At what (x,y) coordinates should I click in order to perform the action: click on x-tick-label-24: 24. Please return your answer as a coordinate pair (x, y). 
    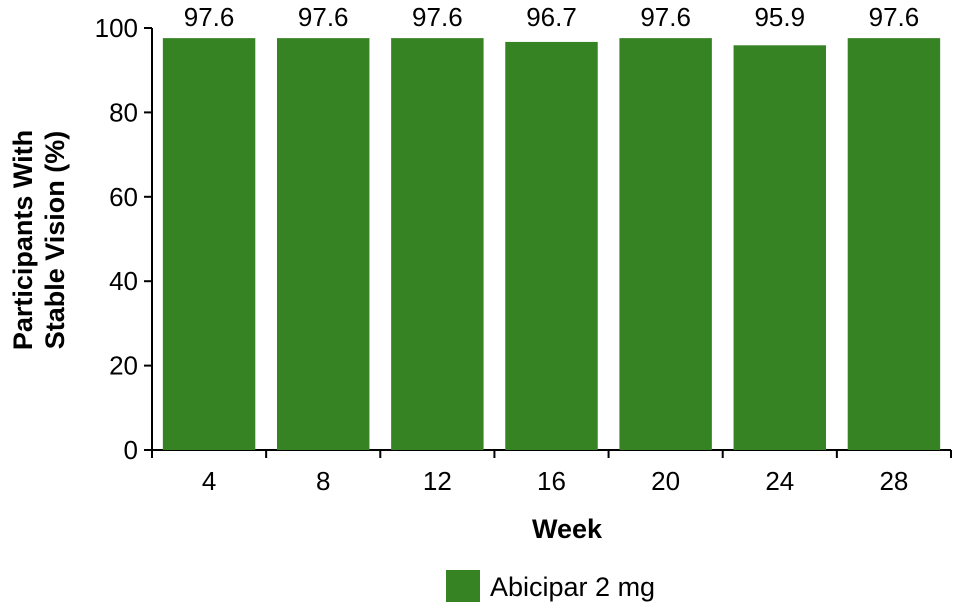
    Looking at the image, I should click on (779, 481).